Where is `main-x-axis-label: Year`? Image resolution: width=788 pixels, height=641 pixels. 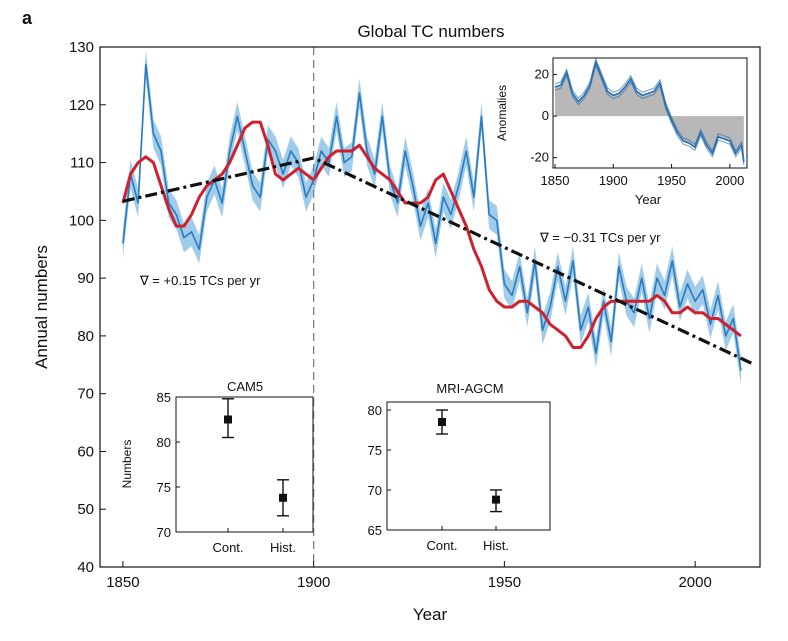
main-x-axis-label: Year is located at coordinates (430, 614).